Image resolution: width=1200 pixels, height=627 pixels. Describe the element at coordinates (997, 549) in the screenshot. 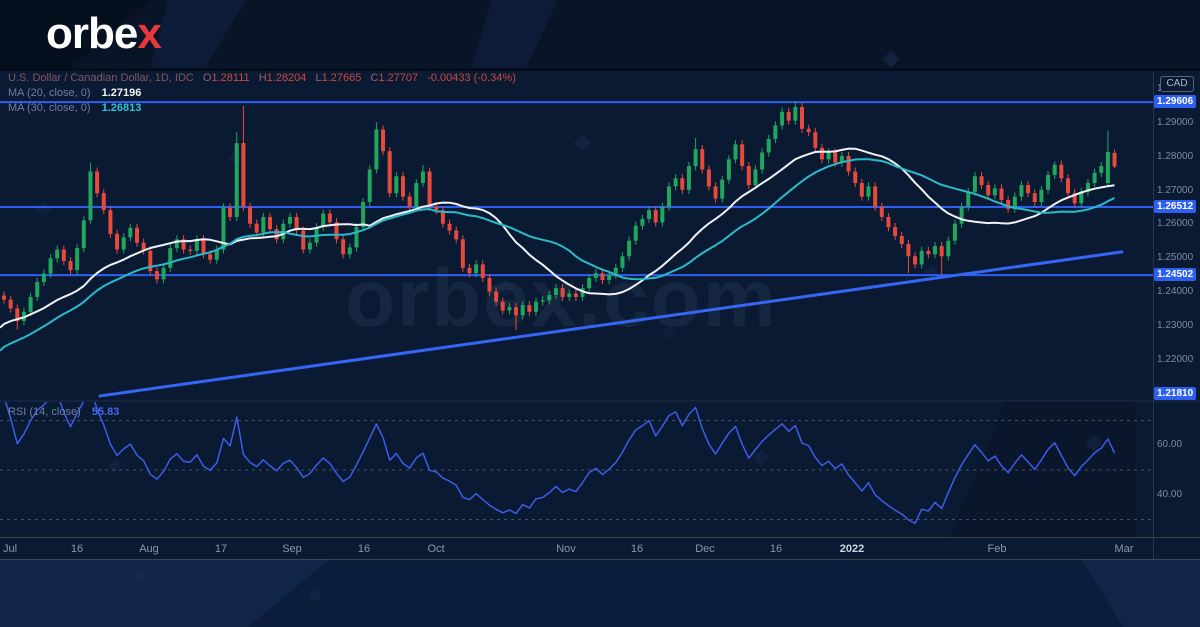

I see `time-tick-label: Feb` at that location.